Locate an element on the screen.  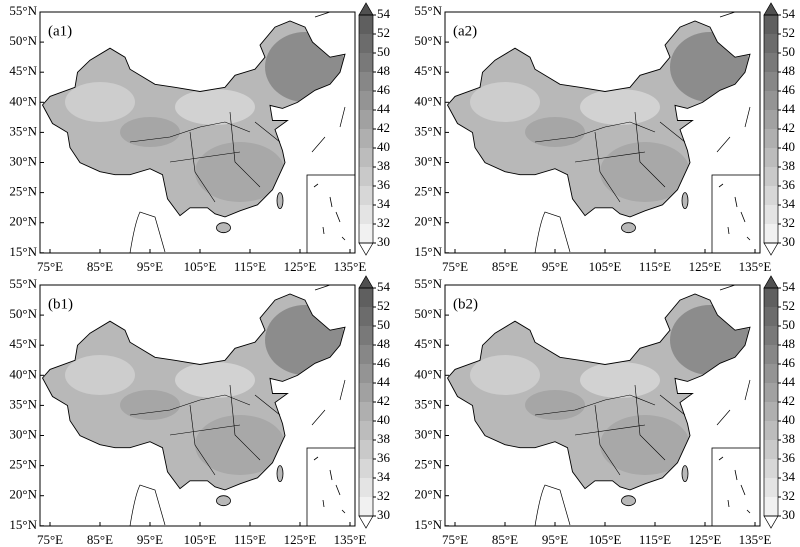
colorbar-label: 50 is located at coordinates (383, 51).